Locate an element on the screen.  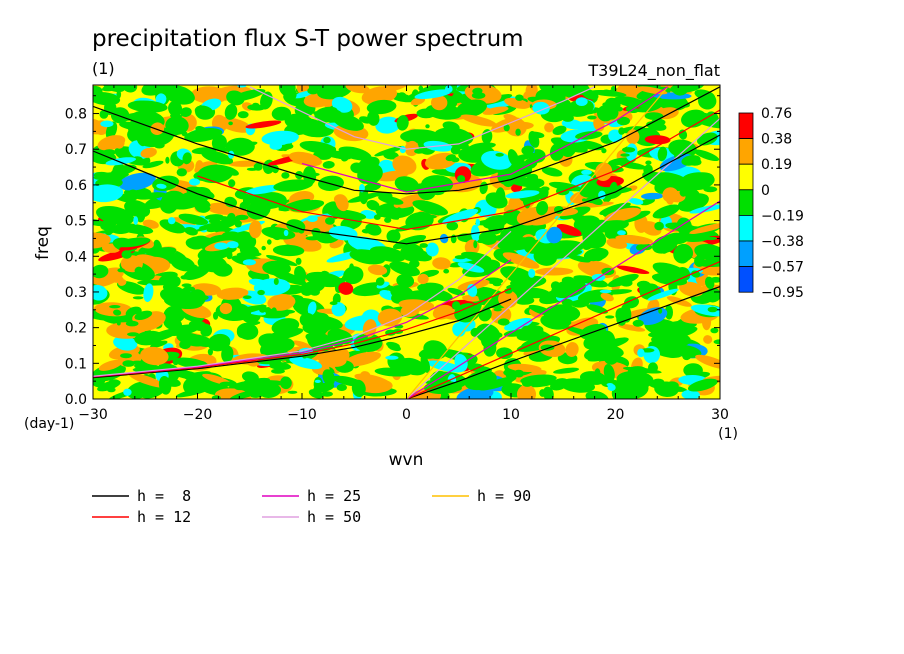
inertia-gravity-curve-h12 is located at coordinates (458, 170).